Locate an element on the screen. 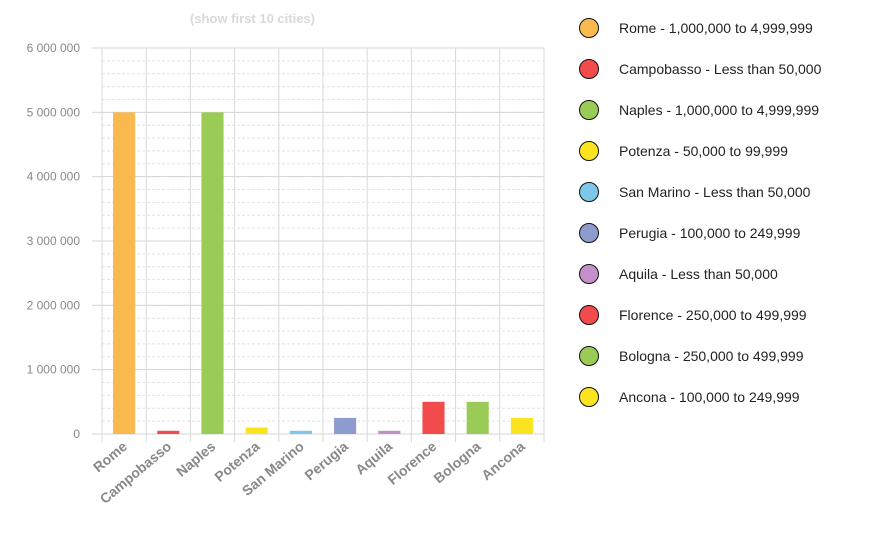 Image resolution: width=887 pixels, height=538 pixels. legend-item: Naples - 1,000,000 to 4,999,999 is located at coordinates (700, 109).